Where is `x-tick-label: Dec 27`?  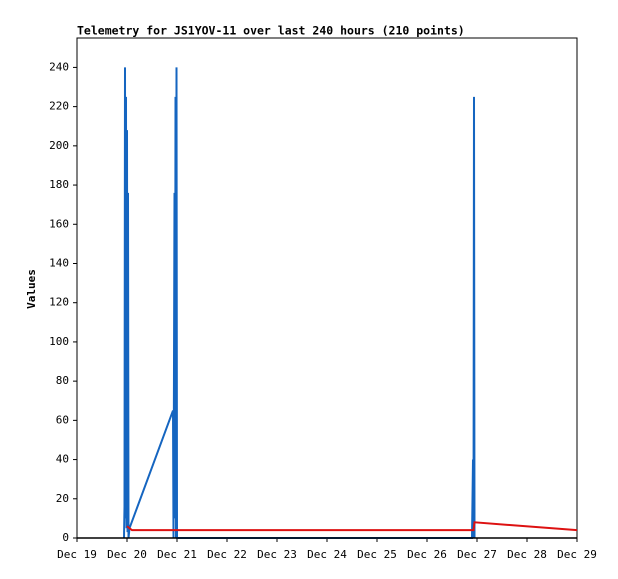 x-tick-label: Dec 27 is located at coordinates (477, 554).